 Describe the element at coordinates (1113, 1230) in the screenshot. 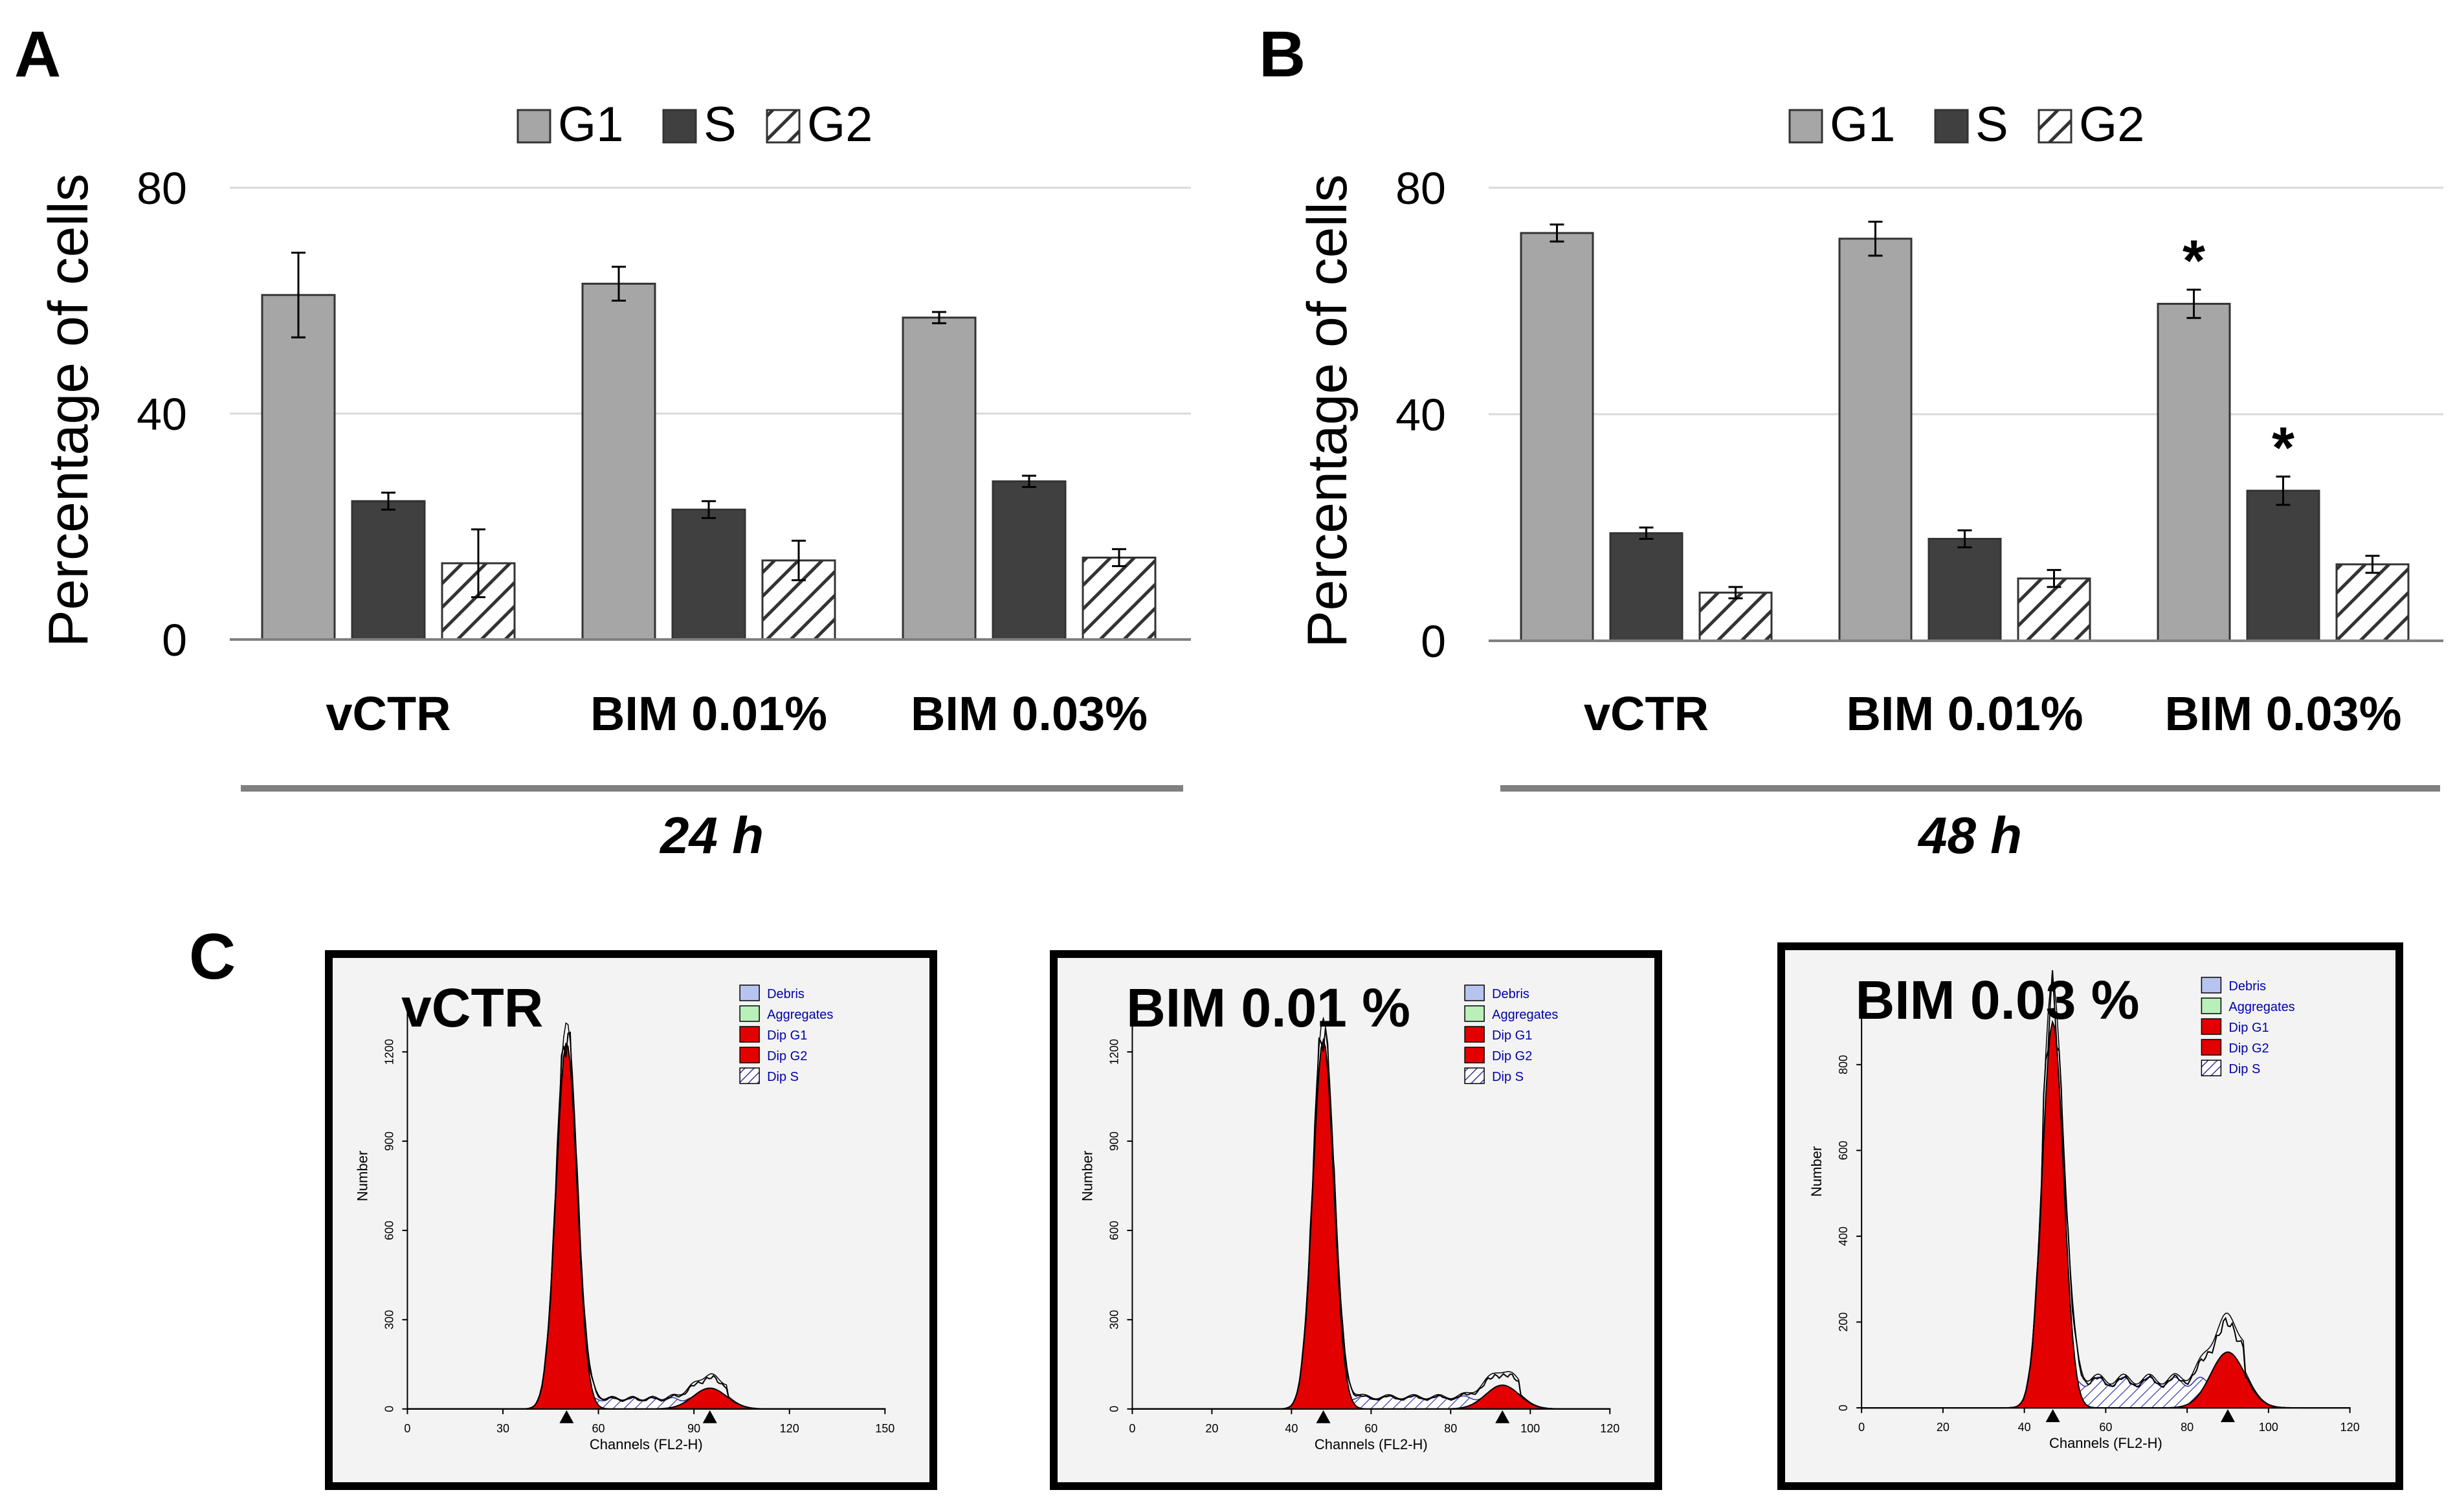

I see `y-tick-label: 600` at that location.